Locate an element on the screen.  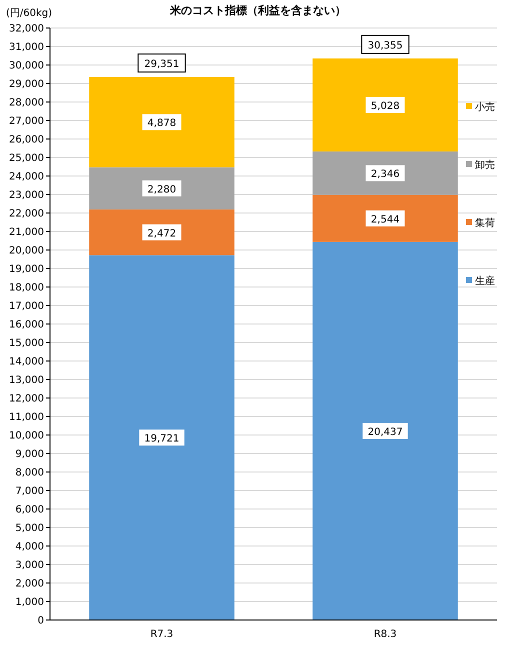
y-tick-label: 16,000 is located at coordinates (26, 325).